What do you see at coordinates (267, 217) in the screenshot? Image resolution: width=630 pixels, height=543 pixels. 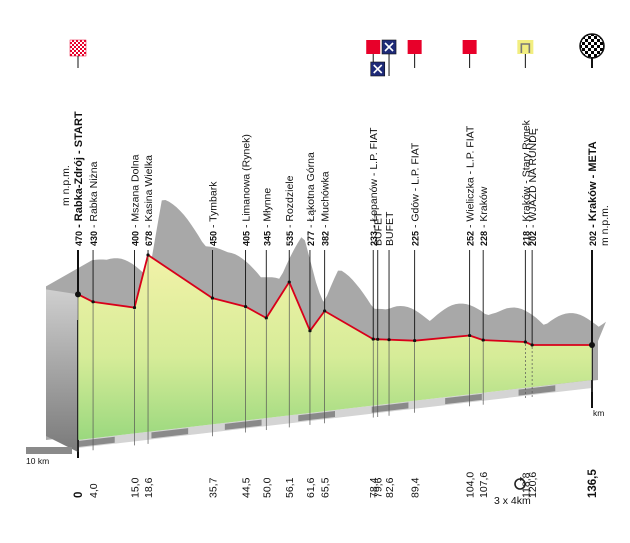 I see `waypoint-label: 345 - Młynne` at bounding box center [267, 217].